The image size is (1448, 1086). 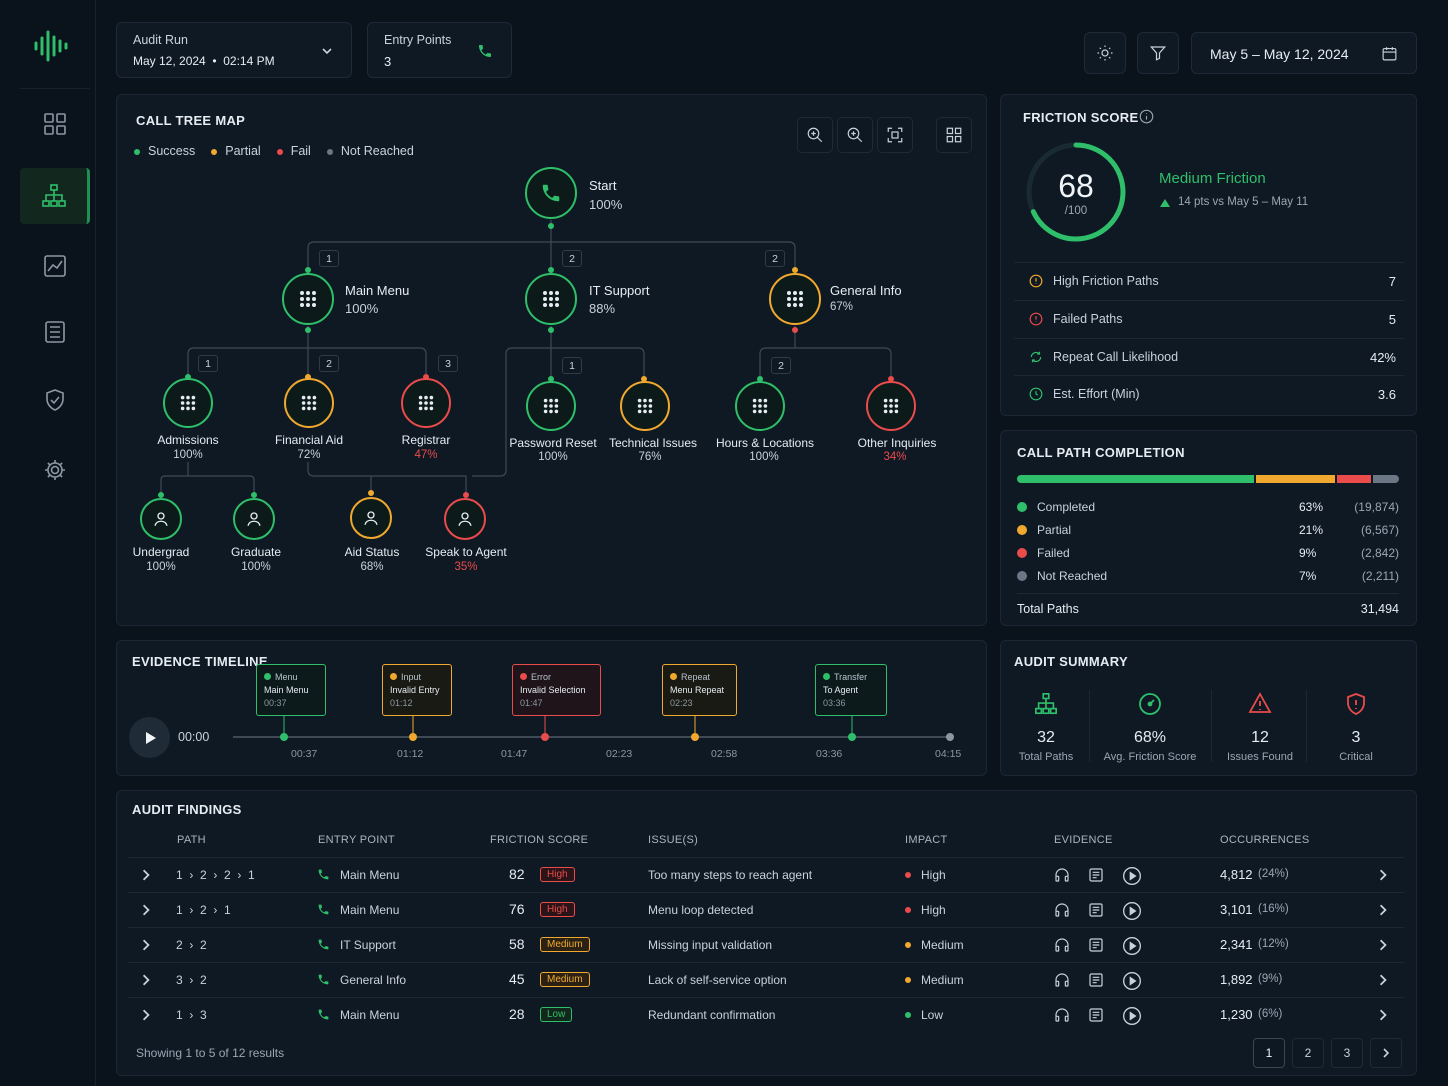 What do you see at coordinates (829, 754) in the screenshot?
I see `tick-label: 03:36` at bounding box center [829, 754].